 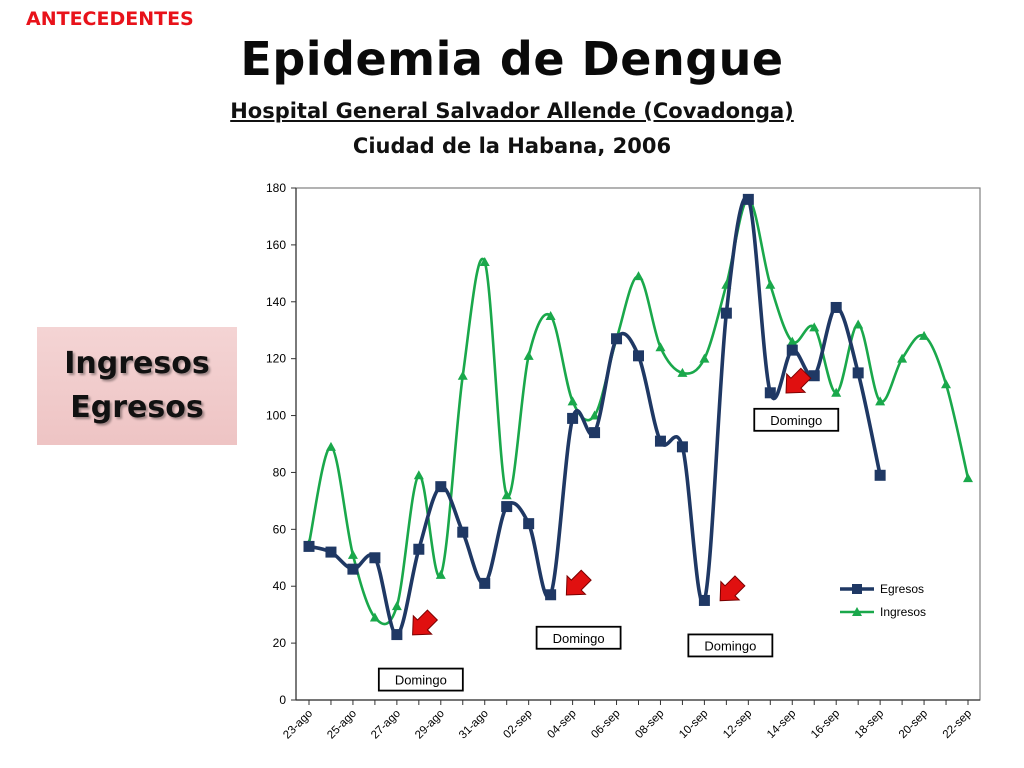 What do you see at coordinates (957, 724) in the screenshot?
I see `x-tick-label: 22-sep` at bounding box center [957, 724].